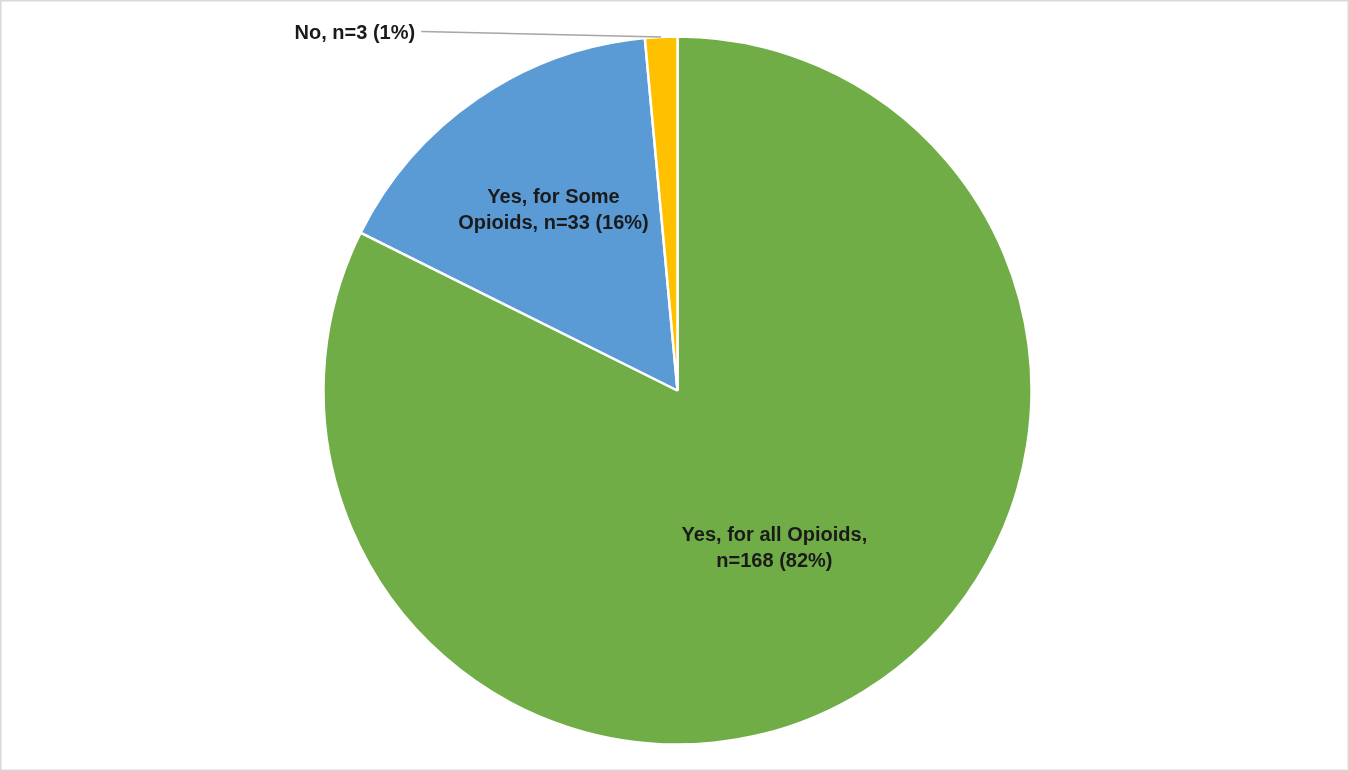 This screenshot has width=1349, height=771. I want to click on slice-label: Yes, for Some Opioids, n=33 (16%), so click(553, 209).